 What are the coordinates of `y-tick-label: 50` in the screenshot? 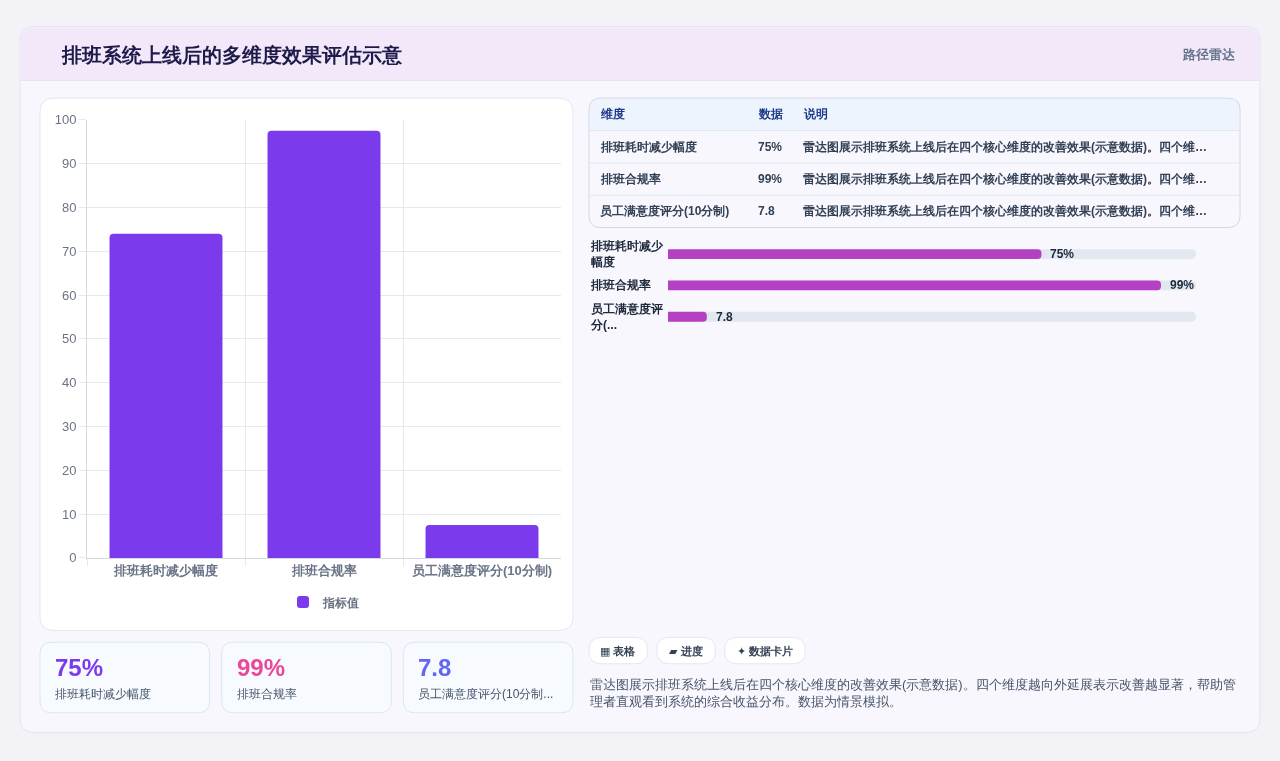 It's located at (69, 339).